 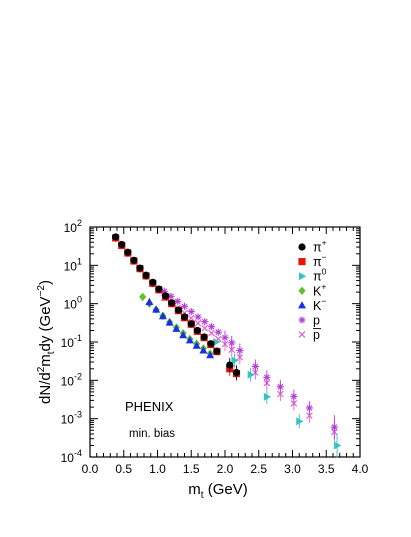 What do you see at coordinates (157, 469) in the screenshot?
I see `x-tick-label: 1.0` at bounding box center [157, 469].